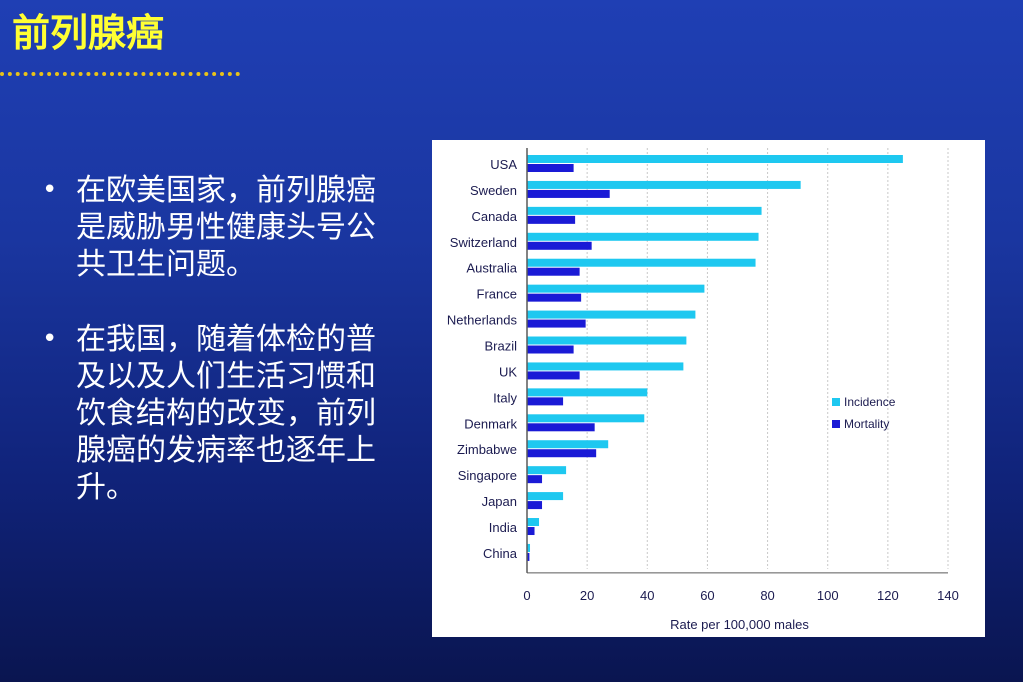 Image resolution: width=1023 pixels, height=682 pixels. What do you see at coordinates (497, 294) in the screenshot?
I see `category-label: France` at bounding box center [497, 294].